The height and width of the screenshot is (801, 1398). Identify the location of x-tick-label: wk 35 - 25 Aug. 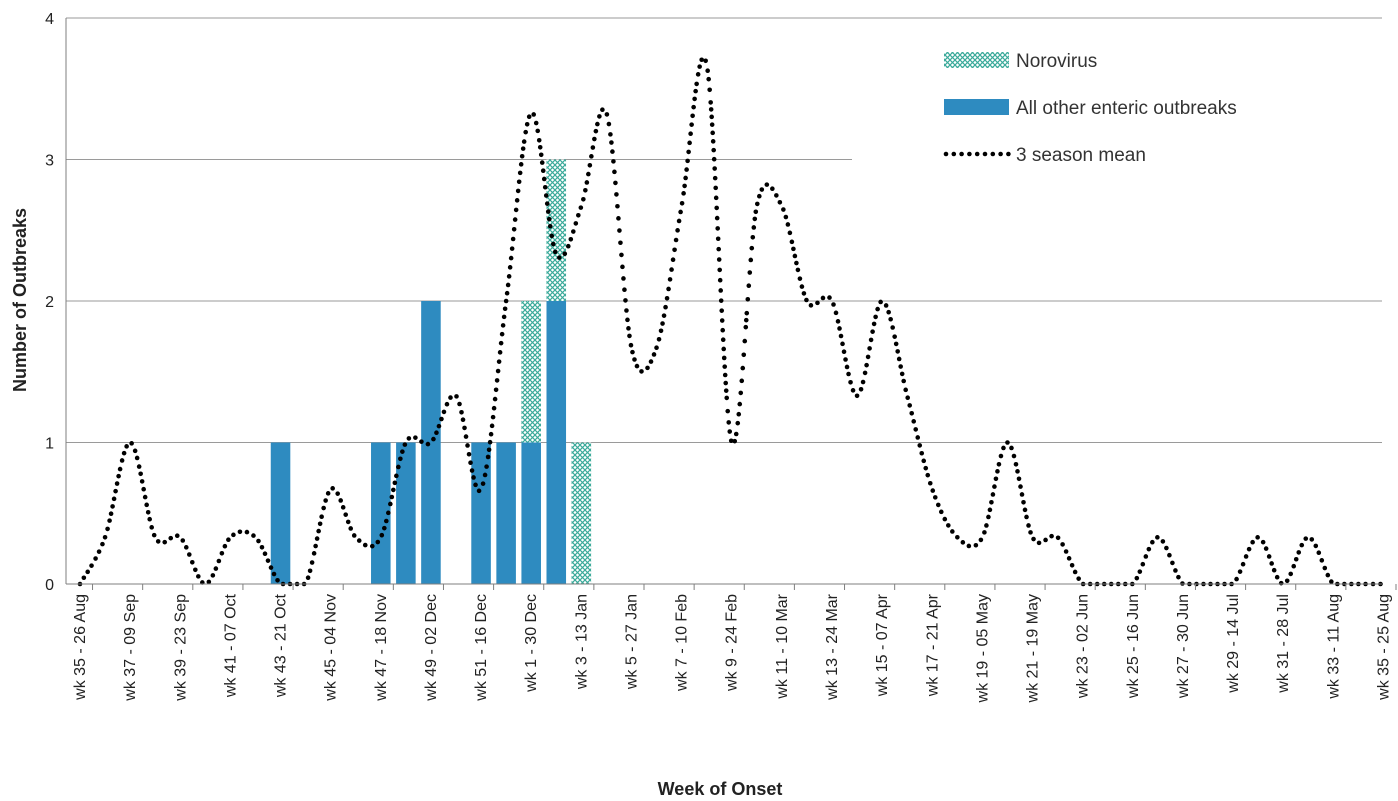
(1383, 647).